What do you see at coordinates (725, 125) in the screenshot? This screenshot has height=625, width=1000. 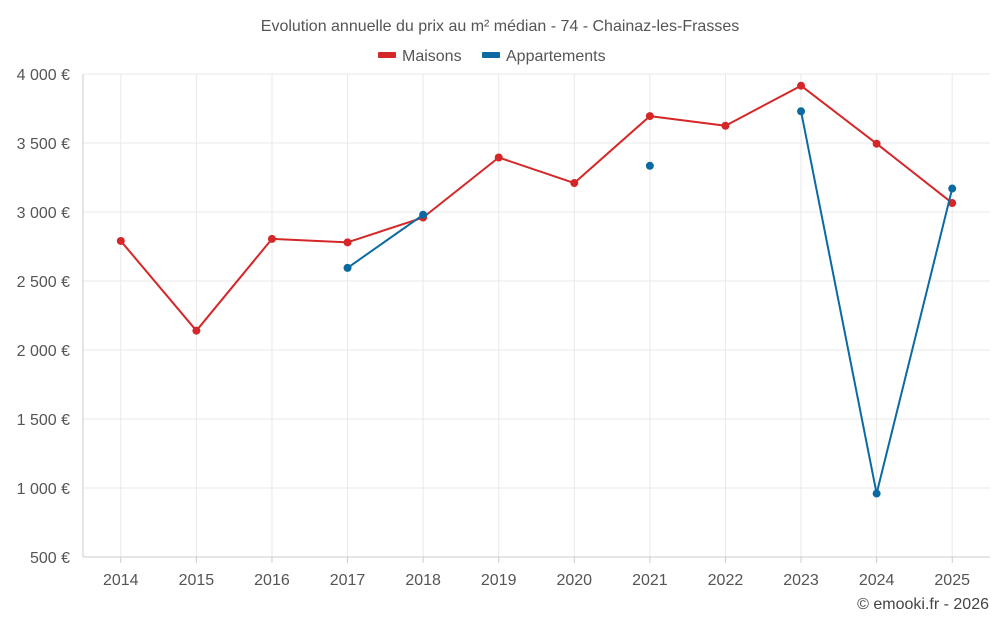 I see `data-point-maisons-2022` at bounding box center [725, 125].